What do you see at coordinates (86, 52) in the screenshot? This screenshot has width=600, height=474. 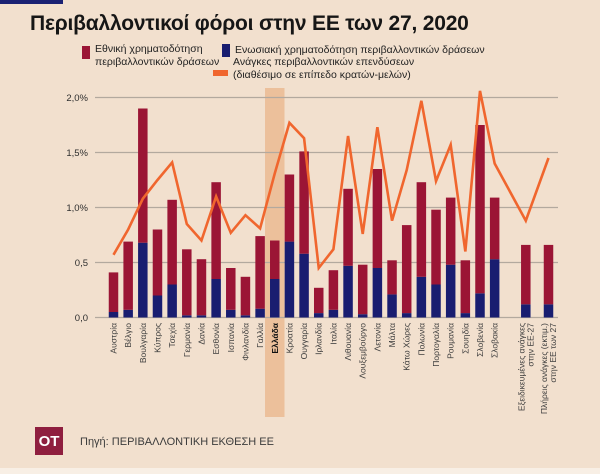 I see `national-funding-swatch-icon` at bounding box center [86, 52].